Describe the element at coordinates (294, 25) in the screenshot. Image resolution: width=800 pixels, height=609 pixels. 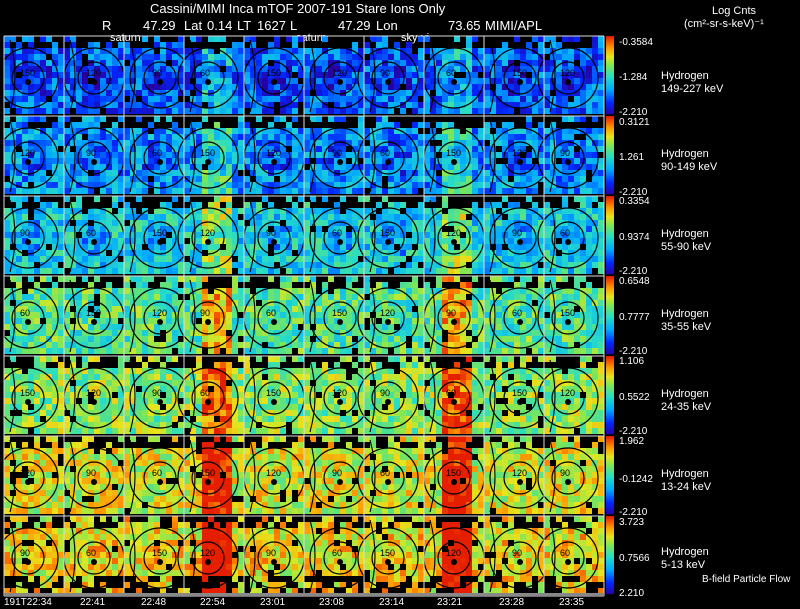
I see `l-label: L` at that location.